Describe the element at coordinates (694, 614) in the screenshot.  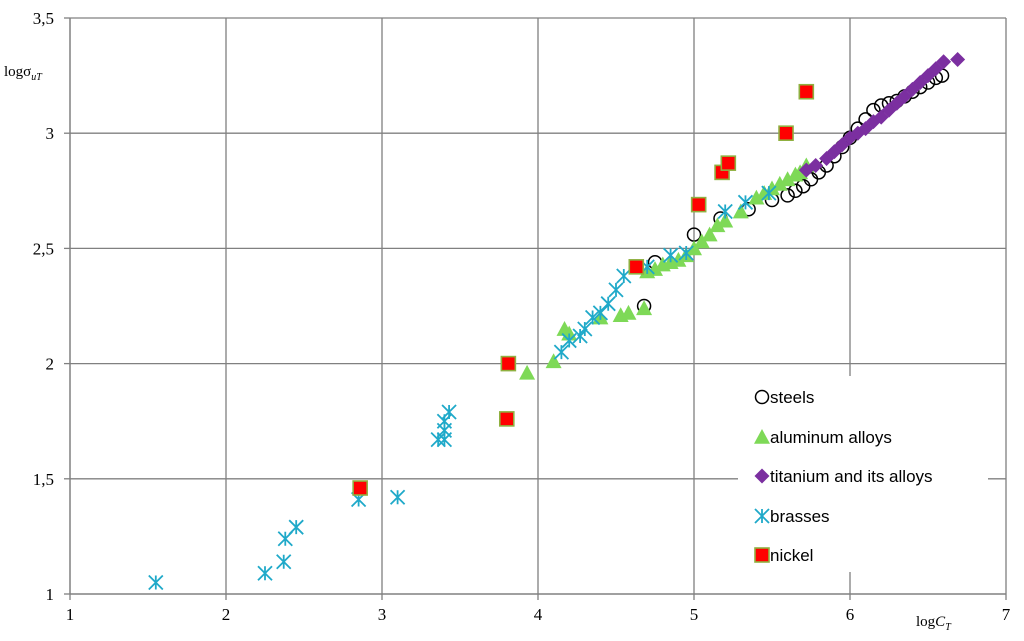
I see `x-tick-label: 5` at that location.